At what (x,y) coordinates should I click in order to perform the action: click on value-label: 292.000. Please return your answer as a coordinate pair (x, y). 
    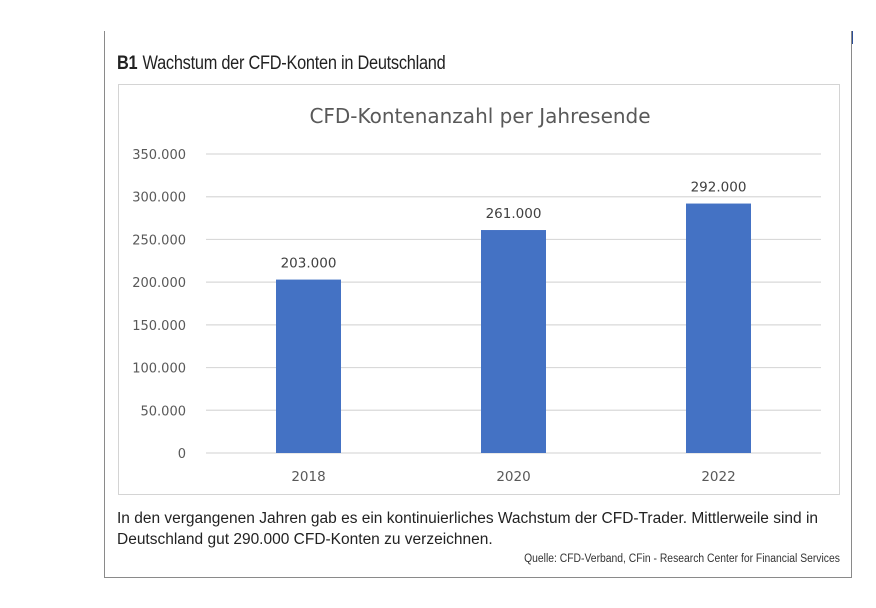
    Looking at the image, I should click on (719, 188).